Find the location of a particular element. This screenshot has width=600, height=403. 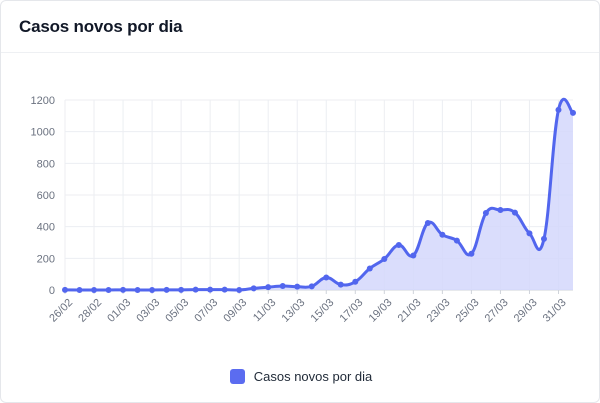

legend: Casos novos por dia is located at coordinates (300, 376).